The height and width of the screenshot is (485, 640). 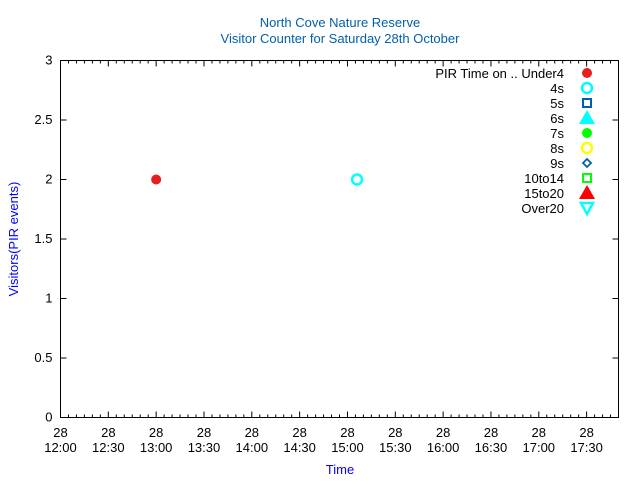 What do you see at coordinates (587, 88) in the screenshot?
I see `legend-marker-4s` at bounding box center [587, 88].